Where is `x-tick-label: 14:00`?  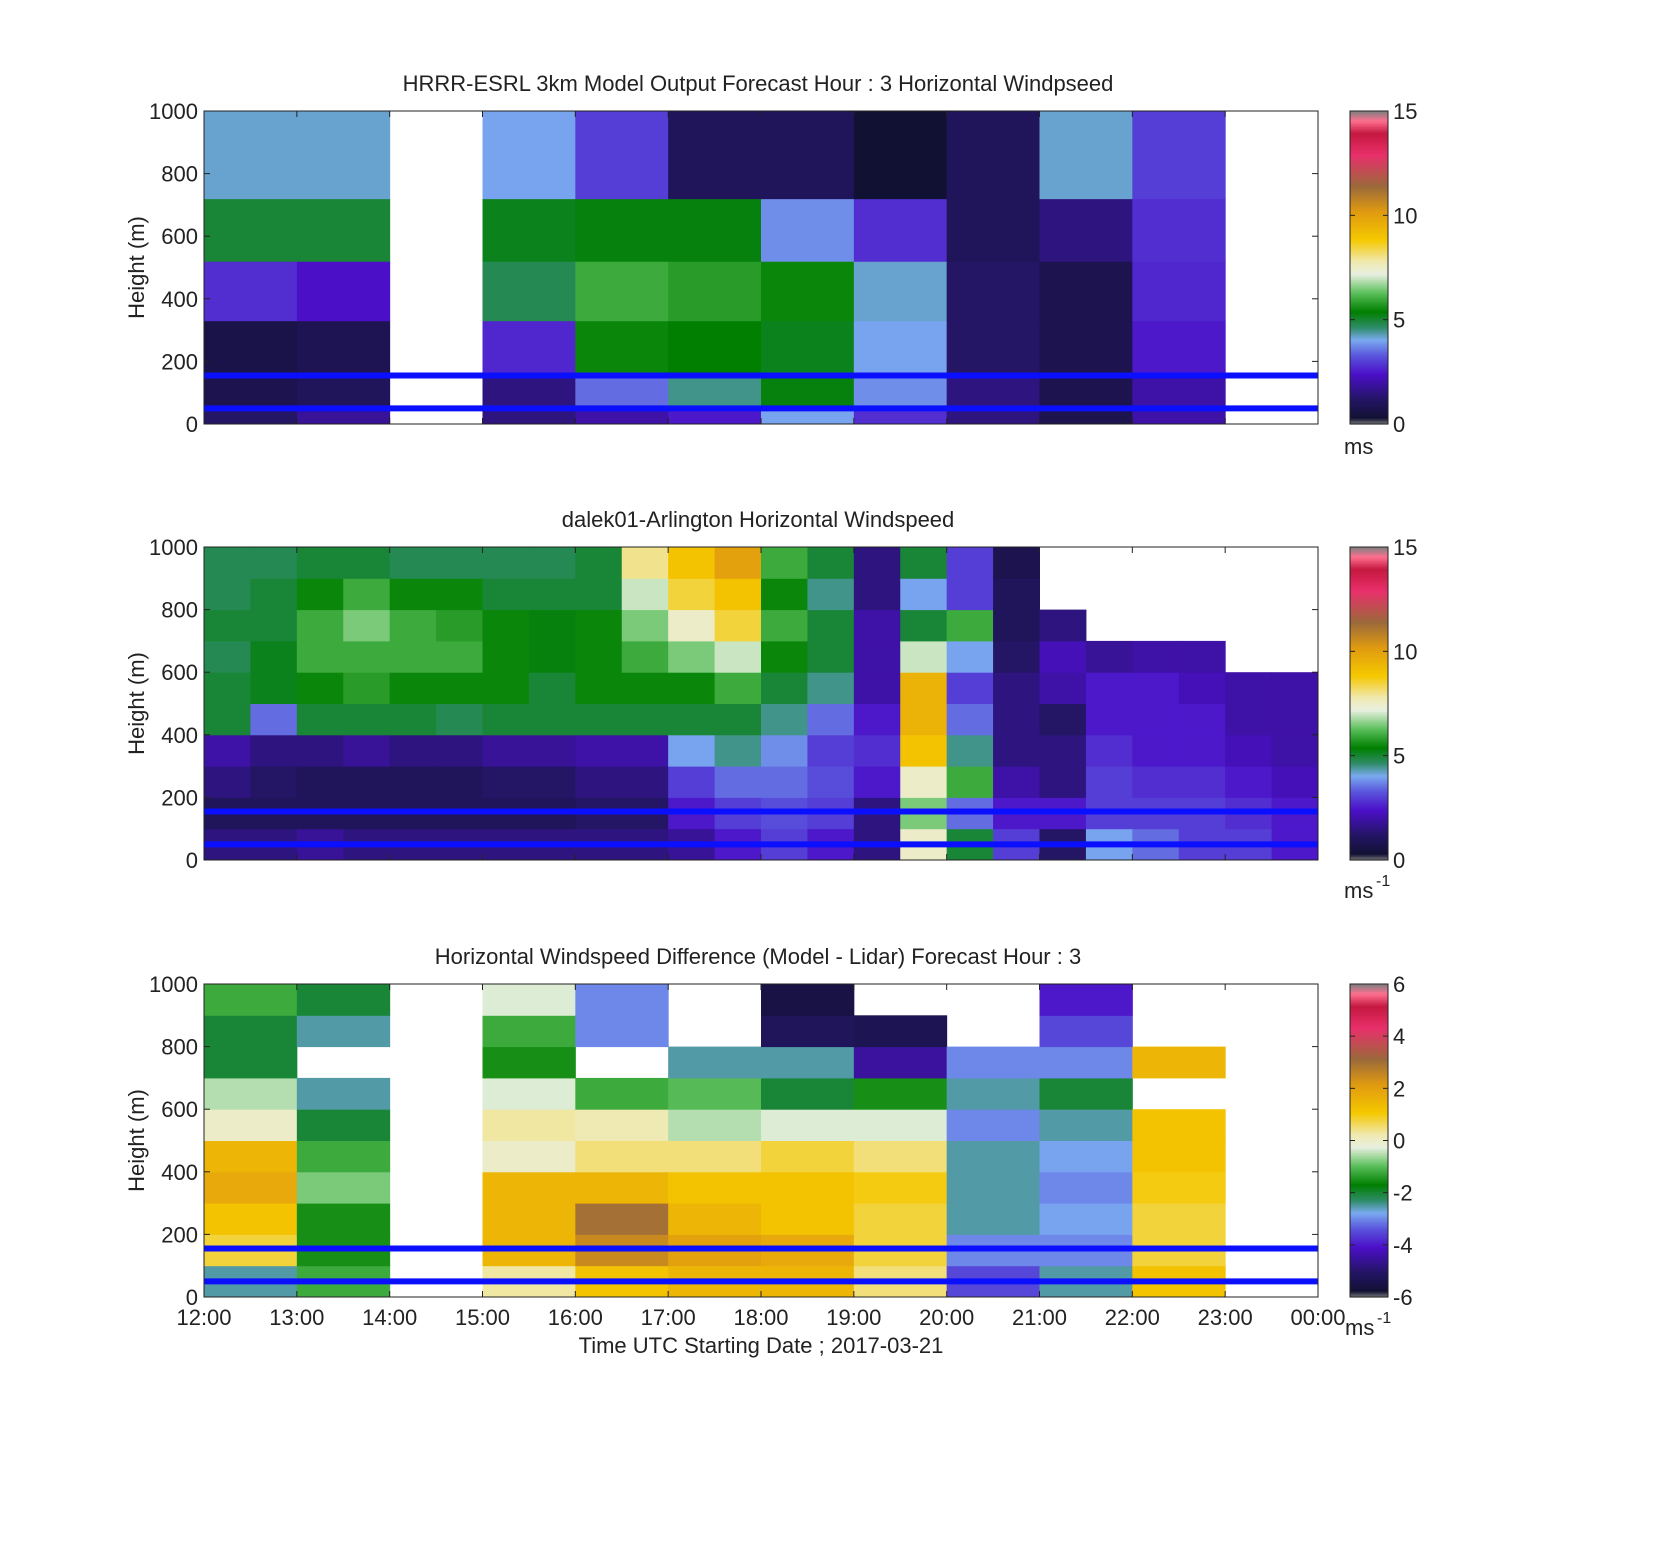
x-tick-label: 14:00 is located at coordinates (389, 1317).